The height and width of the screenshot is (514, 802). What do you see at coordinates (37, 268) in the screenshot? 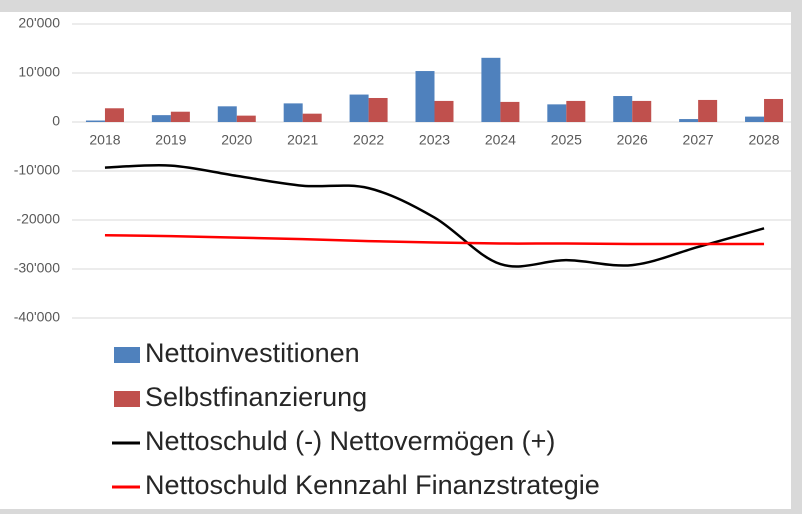
I see `y-tick-label: -30'000` at bounding box center [37, 268].